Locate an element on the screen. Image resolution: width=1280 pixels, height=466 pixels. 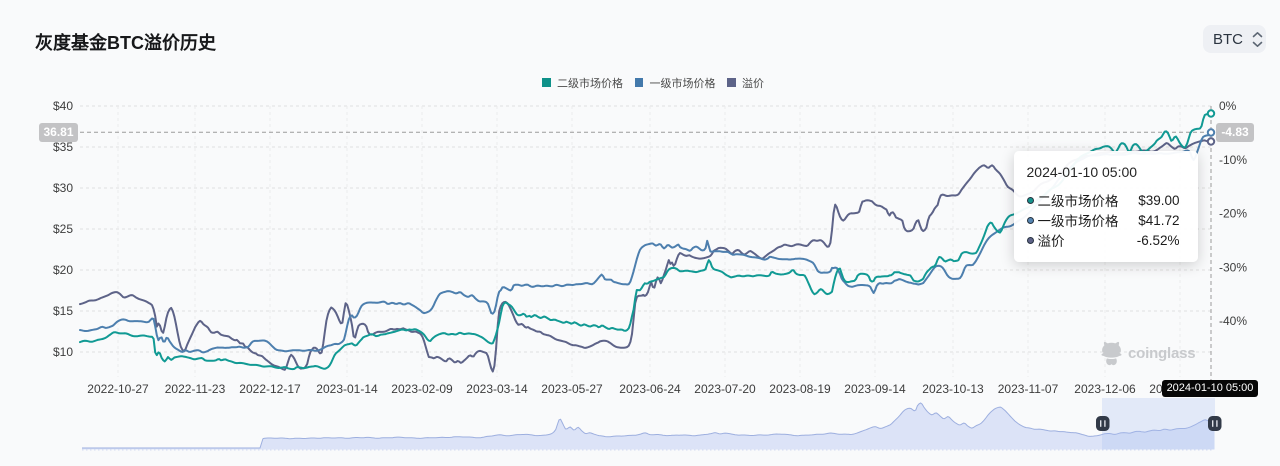
svg-text: $35 is located at coordinates (63, 147).